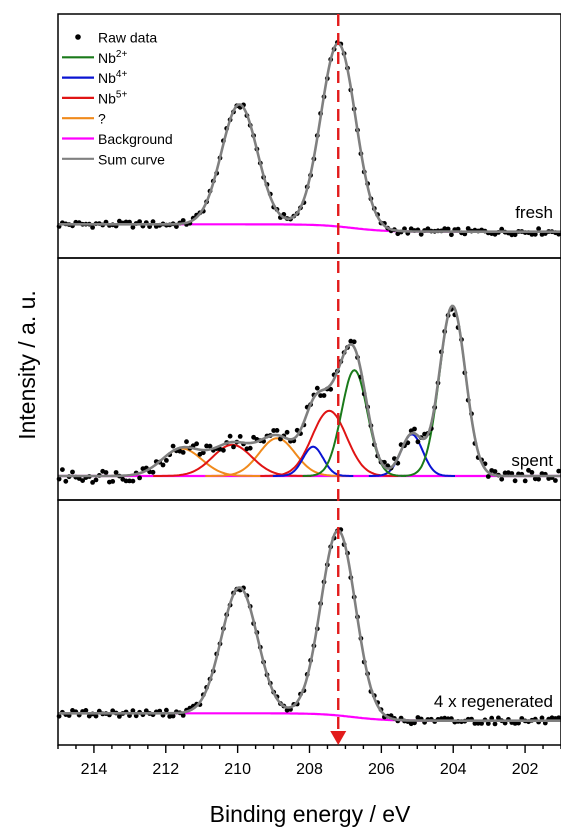 This screenshot has width=561, height=838. Describe the element at coordinates (309, 769) in the screenshot. I see `x-tick-label: 208` at that location.